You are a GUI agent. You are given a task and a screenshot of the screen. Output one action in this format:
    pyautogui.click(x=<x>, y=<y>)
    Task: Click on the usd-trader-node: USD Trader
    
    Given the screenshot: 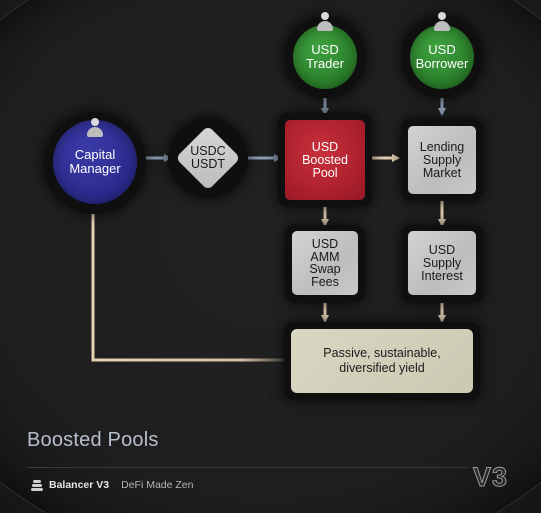 What is the action you would take?
    pyautogui.click(x=325, y=57)
    